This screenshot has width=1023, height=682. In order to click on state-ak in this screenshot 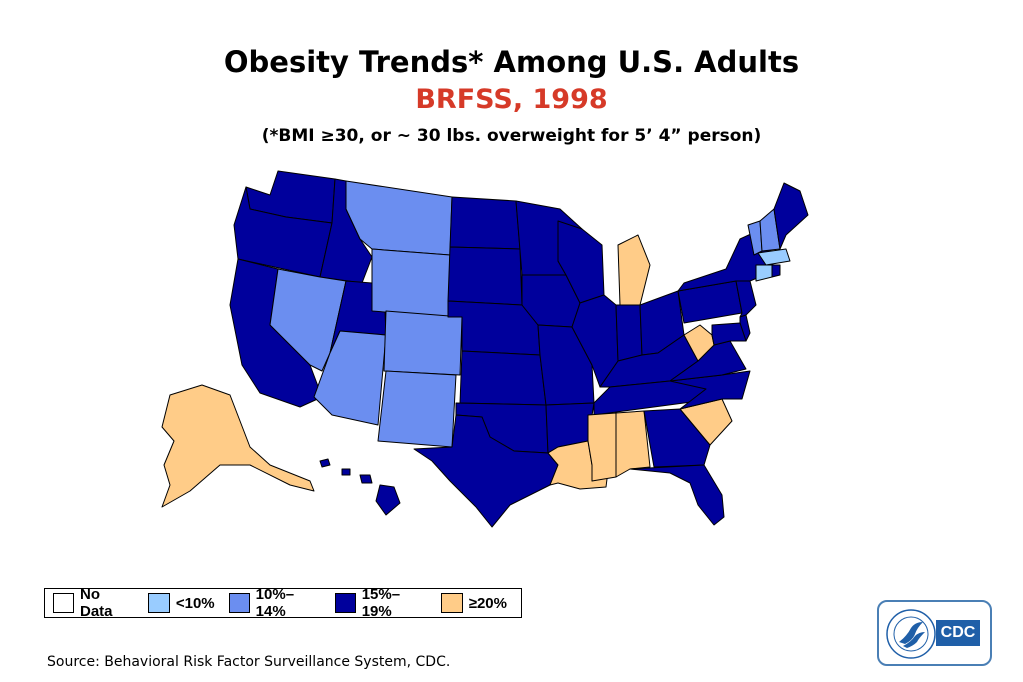, I will do `click(238, 446)`.